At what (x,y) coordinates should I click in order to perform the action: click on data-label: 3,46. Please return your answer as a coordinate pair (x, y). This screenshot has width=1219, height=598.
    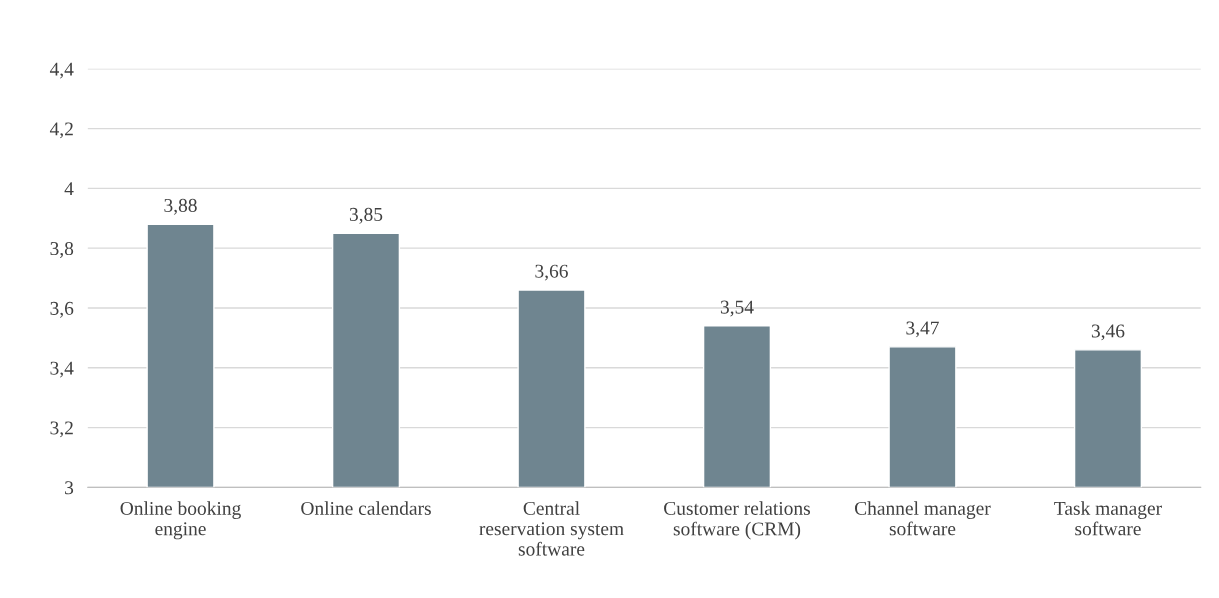
    Looking at the image, I should click on (1108, 332).